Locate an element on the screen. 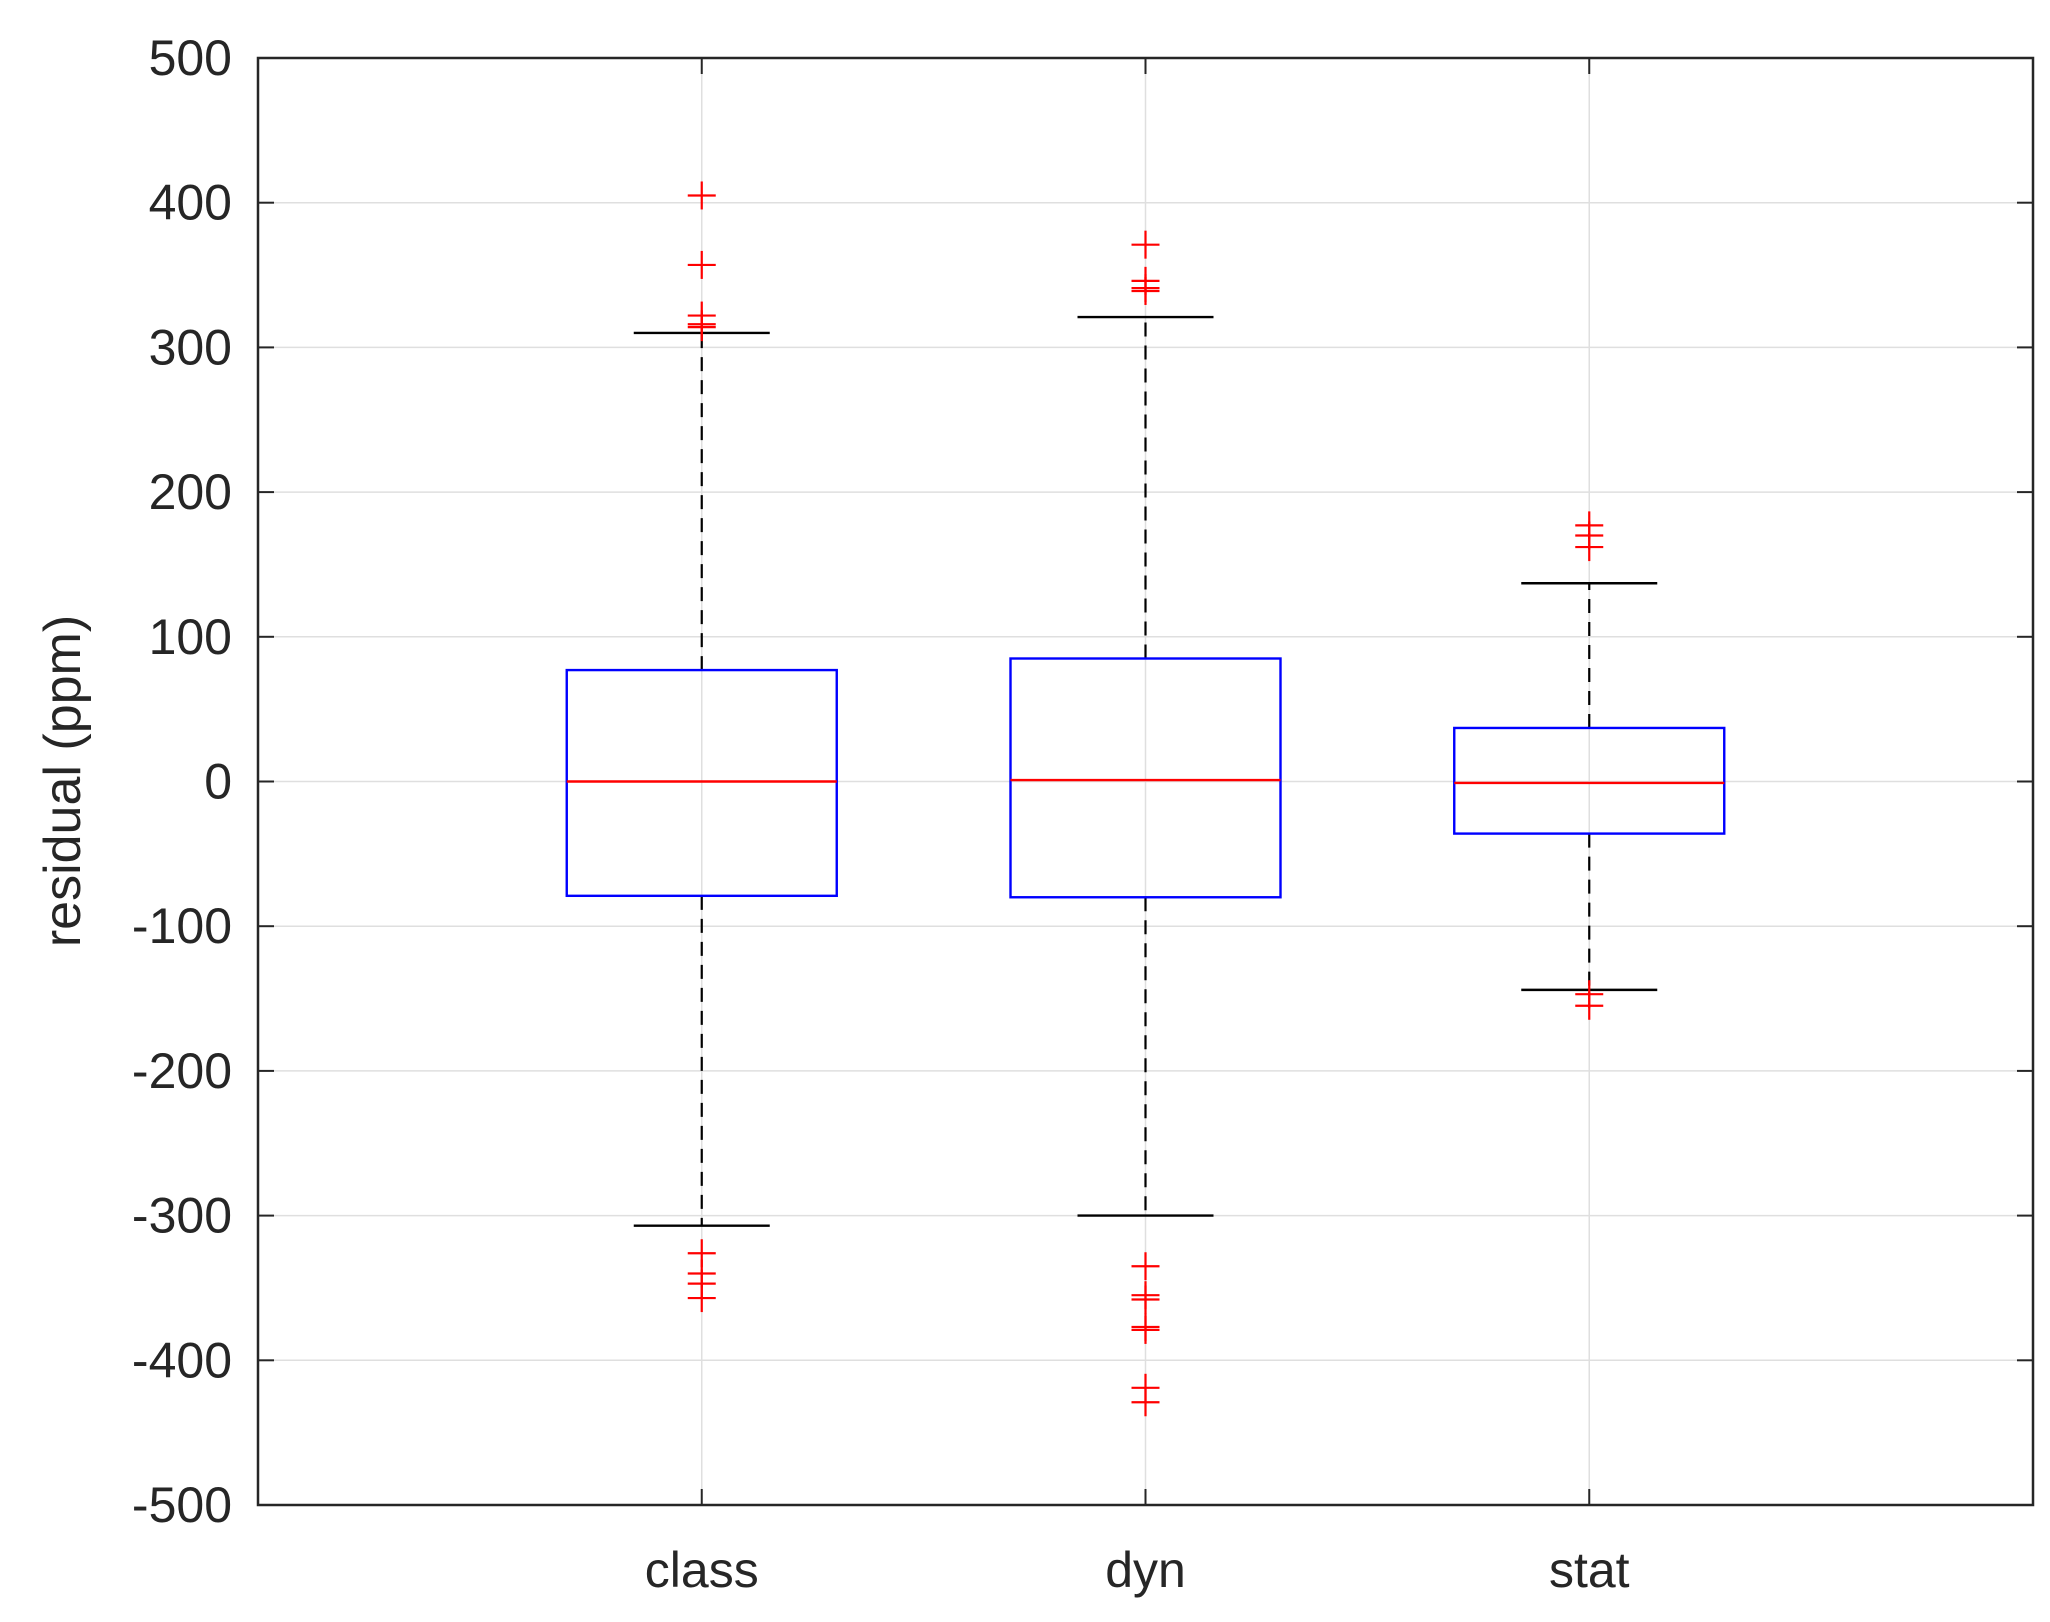 This screenshot has width=2050, height=1622. y-tick-label: 200 is located at coordinates (190, 492).